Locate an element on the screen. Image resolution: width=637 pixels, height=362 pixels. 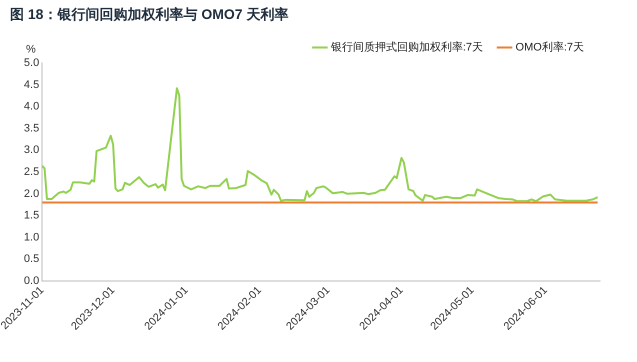
y-tick-label: 3.5 is located at coordinates (32, 128).